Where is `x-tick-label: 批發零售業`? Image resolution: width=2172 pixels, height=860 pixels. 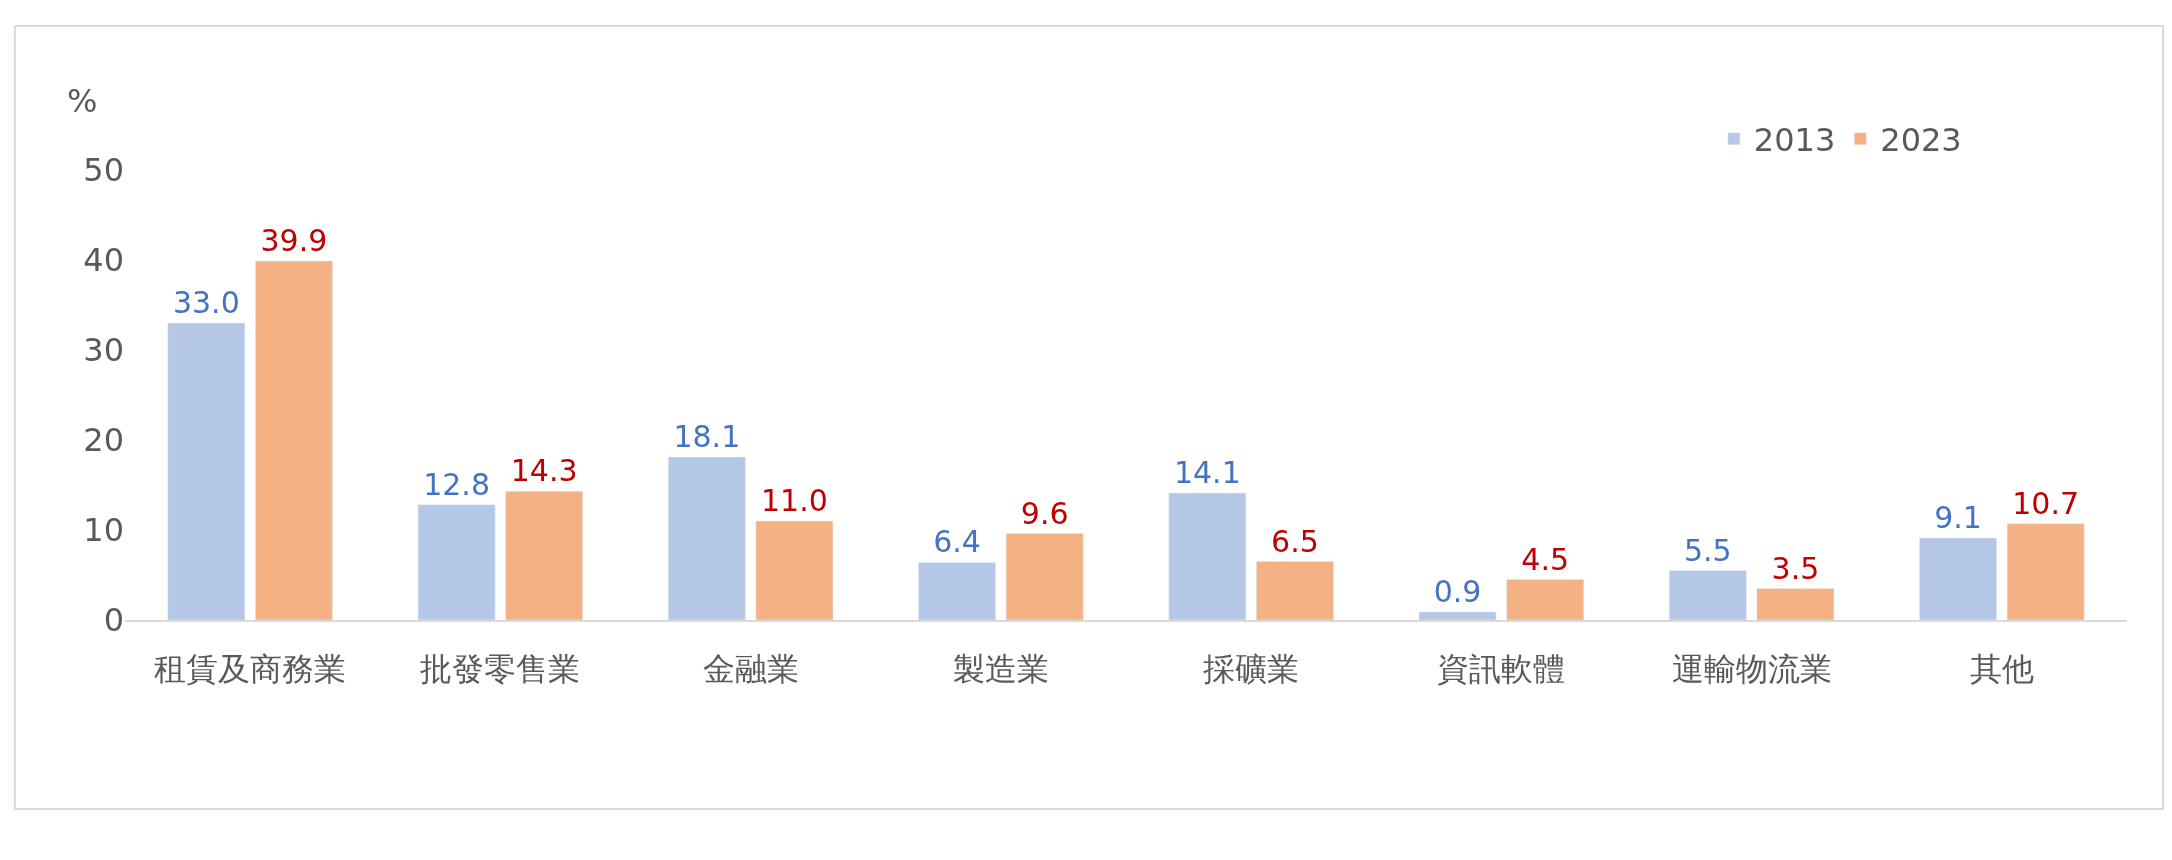 x-tick-label: 批發零售業 is located at coordinates (500, 669).